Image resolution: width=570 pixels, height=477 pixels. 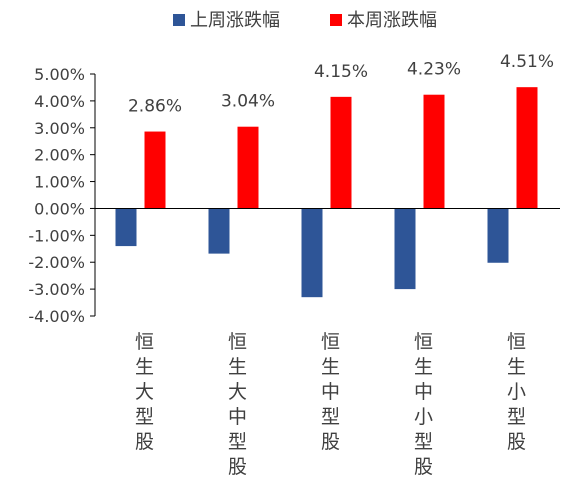 What do you see at coordinates (155, 107) in the screenshot?
I see `data-label-this-week-0: 2.86%` at bounding box center [155, 107].